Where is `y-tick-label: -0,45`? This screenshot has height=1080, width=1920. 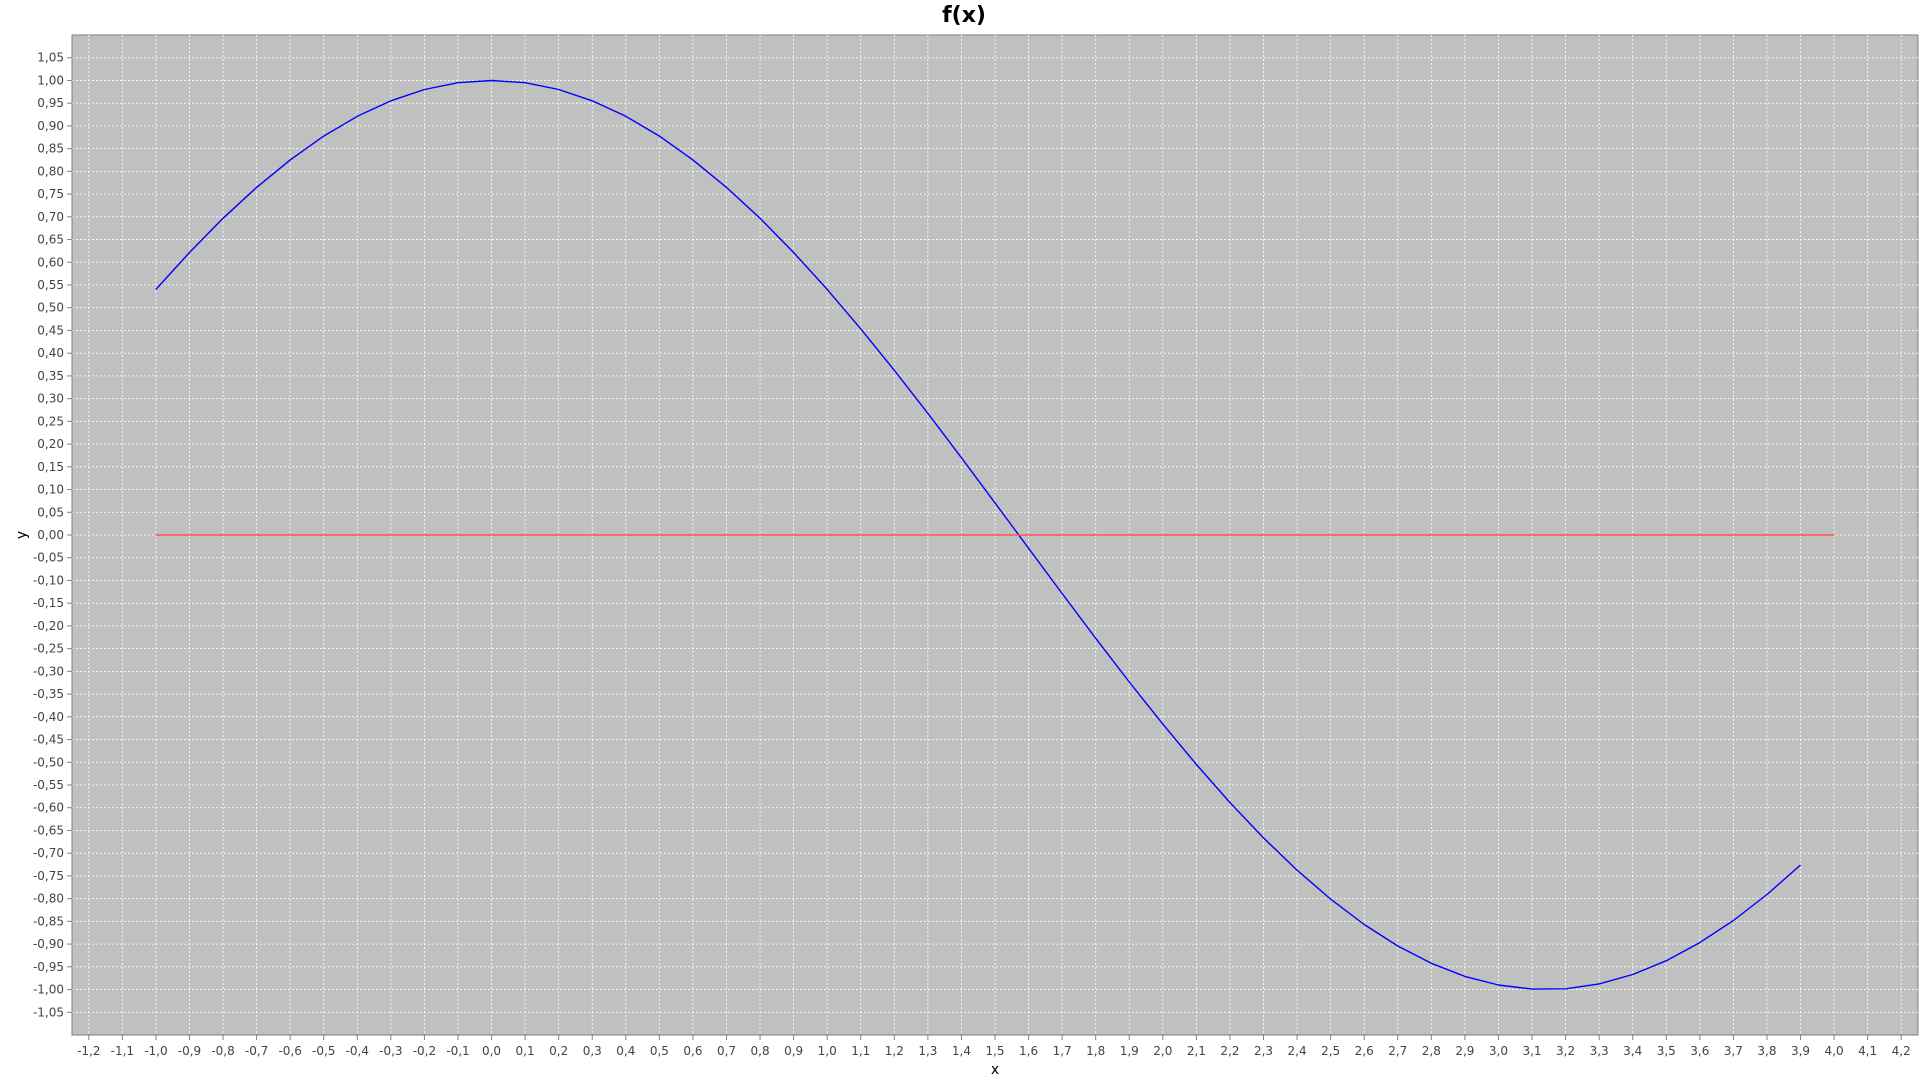 y-tick-label: -0,45 is located at coordinates (48, 740).